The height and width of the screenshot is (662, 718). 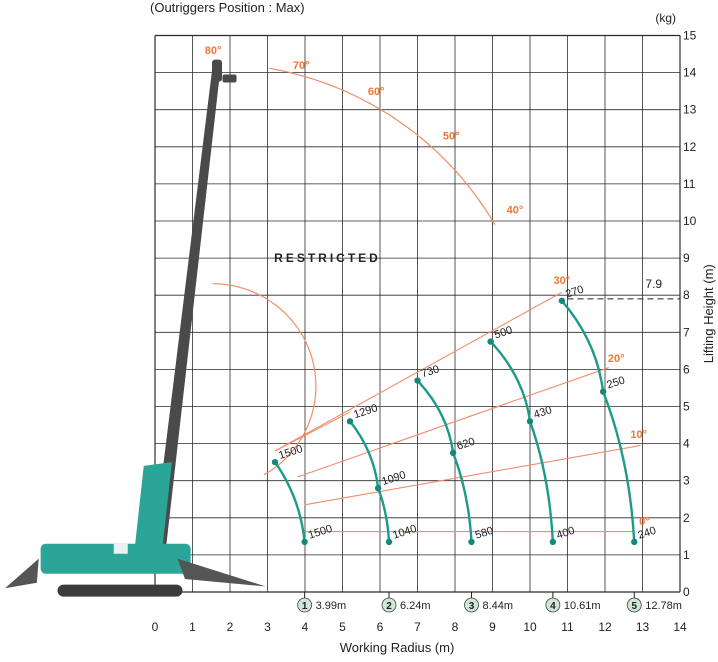 What do you see at coordinates (229, 78) in the screenshot?
I see `crane-hook-block` at bounding box center [229, 78].